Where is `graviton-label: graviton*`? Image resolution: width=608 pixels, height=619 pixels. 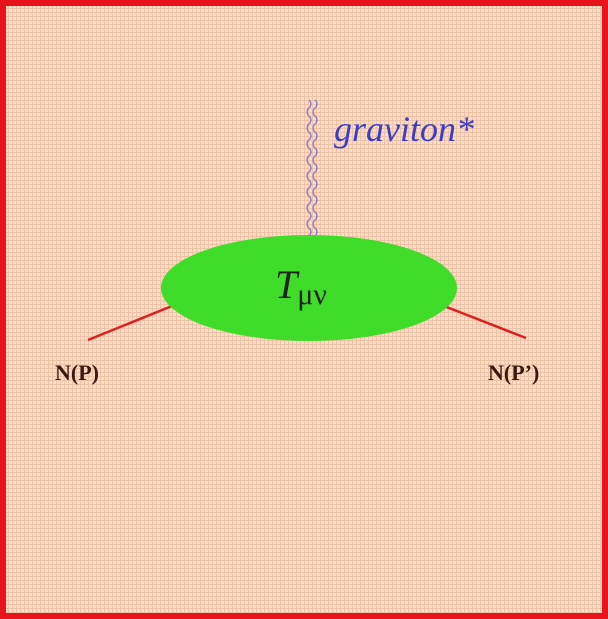
graviton-label: graviton* is located at coordinates (404, 129).